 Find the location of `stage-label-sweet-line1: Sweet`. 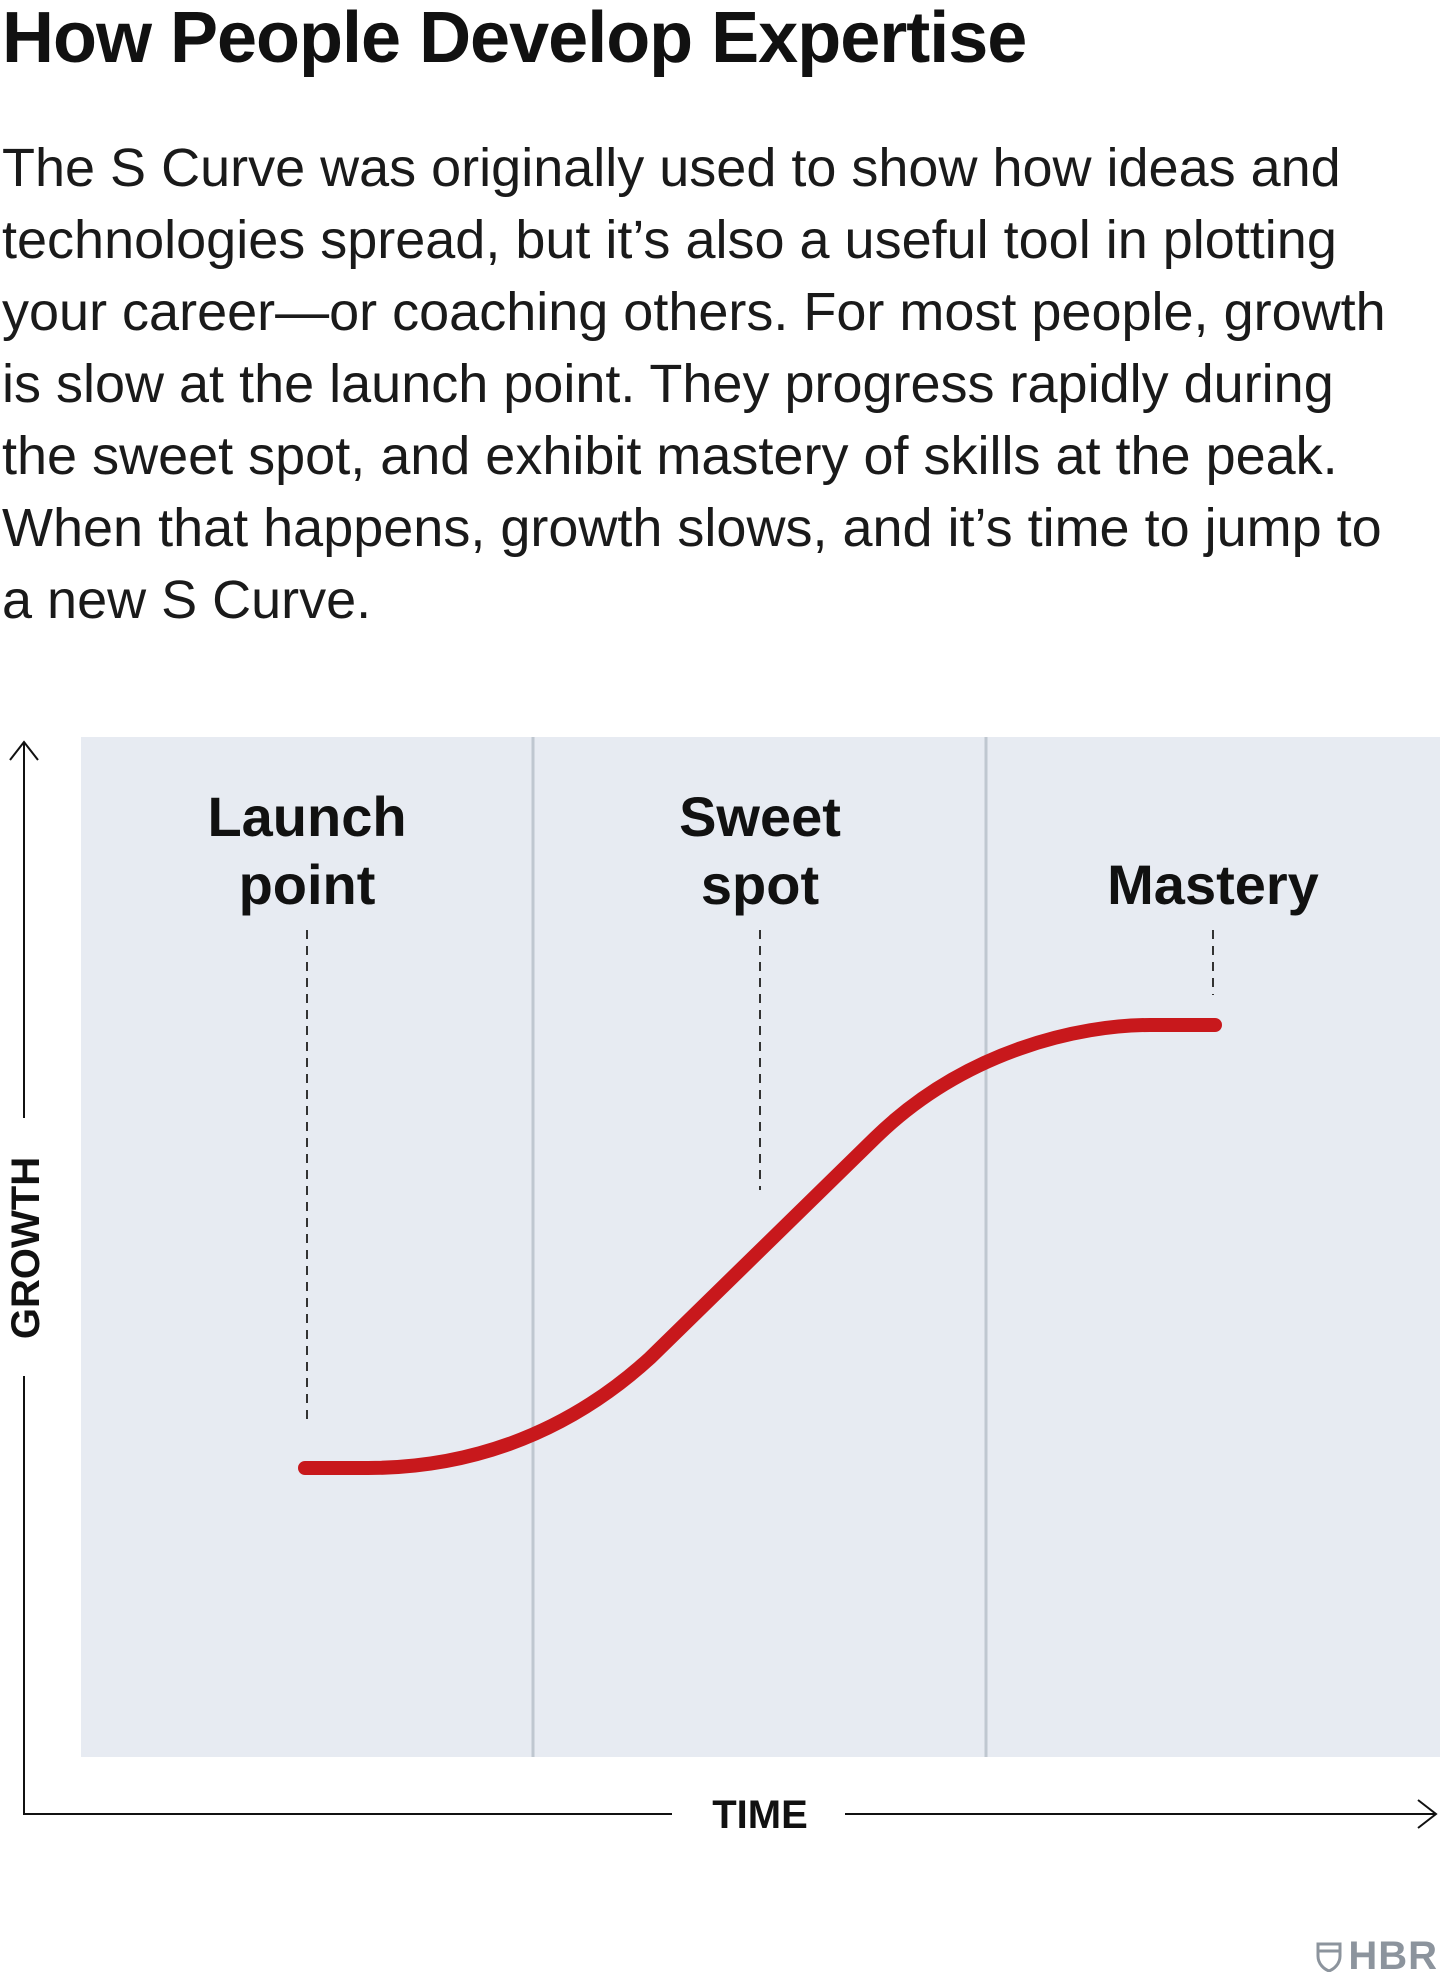

stage-label-sweet-line1: Sweet is located at coordinates (760, 816).